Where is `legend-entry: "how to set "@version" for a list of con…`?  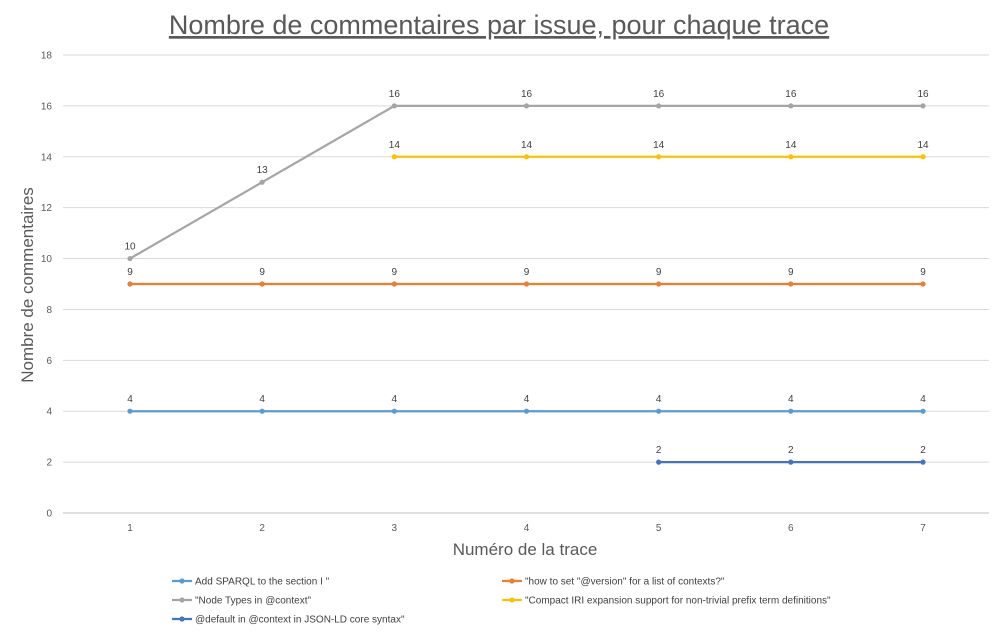
legend-entry: "how to set "@version" for a list of con… is located at coordinates (613, 582).